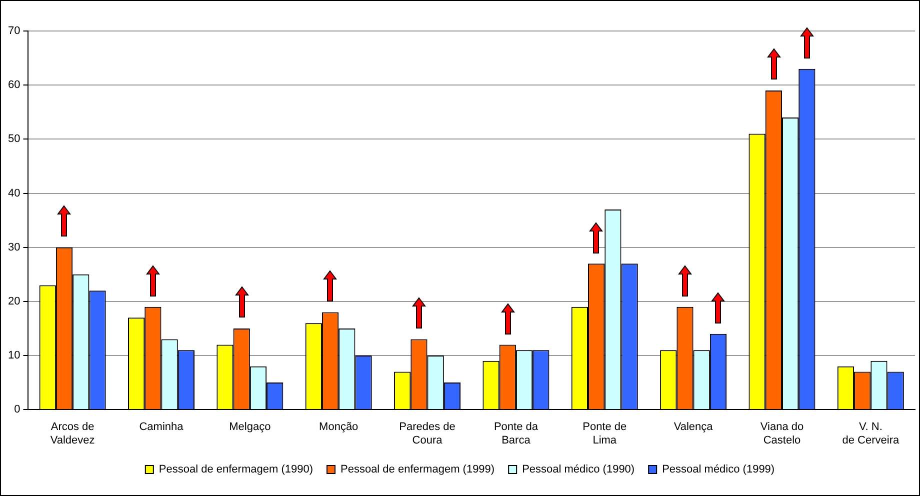  Describe the element at coordinates (14, 85) in the screenshot. I see `y-tick-label: 60` at that location.